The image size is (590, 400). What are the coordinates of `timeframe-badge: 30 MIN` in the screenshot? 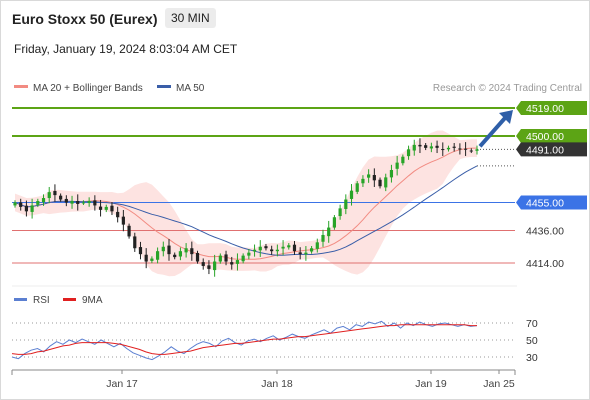 It's located at (190, 18).